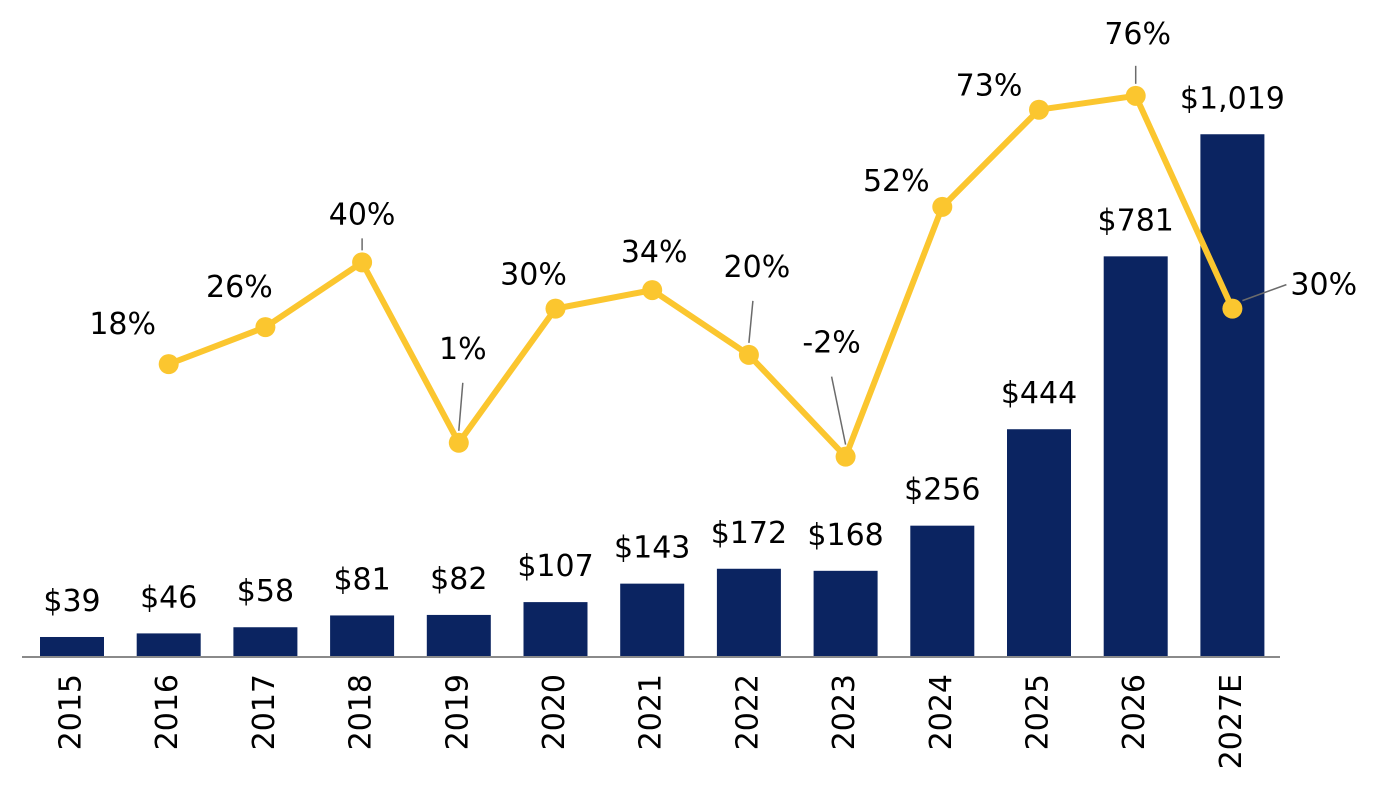  I want to click on x-tick-label: 2026, so click(1134, 712).